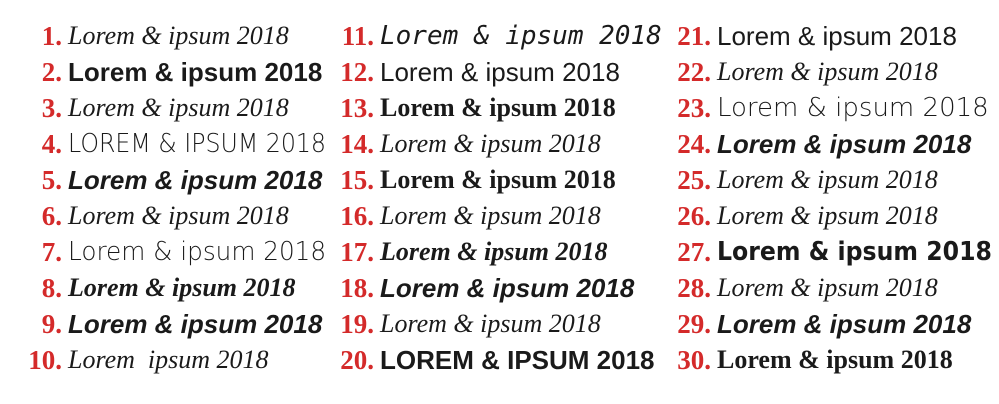 The height and width of the screenshot is (404, 999). Describe the element at coordinates (357, 143) in the screenshot. I see `sample-number: 14.` at that location.